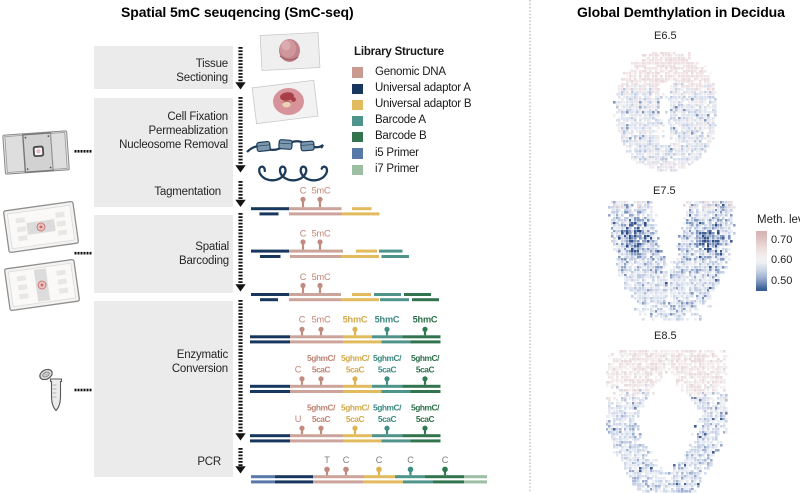  Describe the element at coordinates (327, 460) in the screenshot. I see `svg-text: T` at that location.